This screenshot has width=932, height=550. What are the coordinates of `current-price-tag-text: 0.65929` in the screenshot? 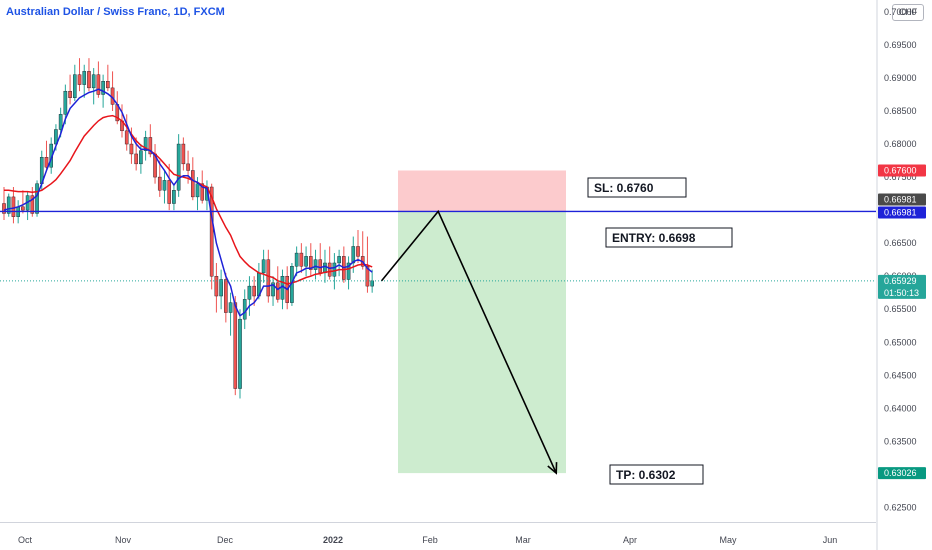 It's located at (900, 281).